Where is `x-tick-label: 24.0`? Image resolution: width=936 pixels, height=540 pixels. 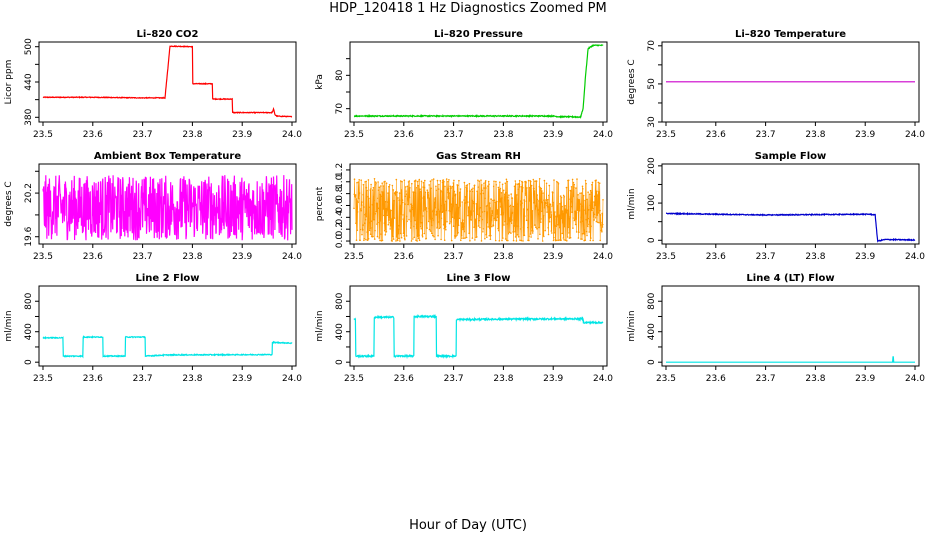 x-tick-label: 24.0 is located at coordinates (915, 257).